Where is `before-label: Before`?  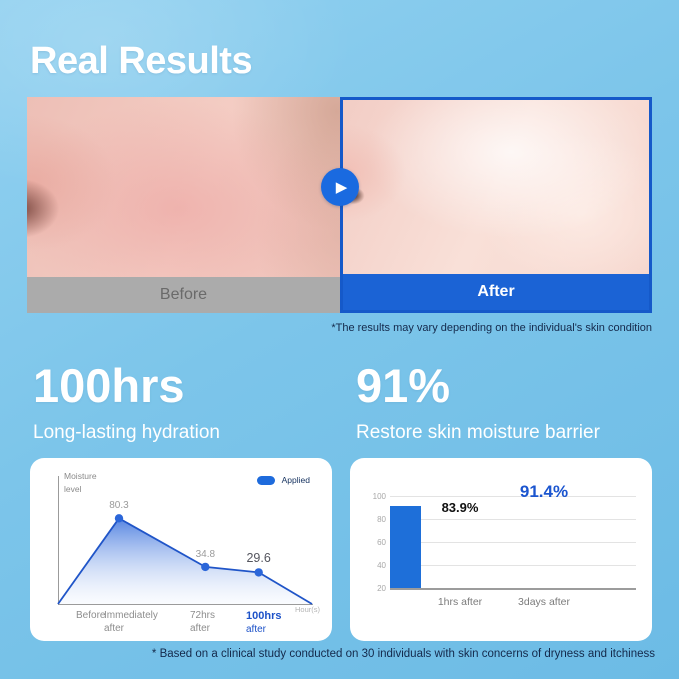
before-label: Before is located at coordinates (183, 294).